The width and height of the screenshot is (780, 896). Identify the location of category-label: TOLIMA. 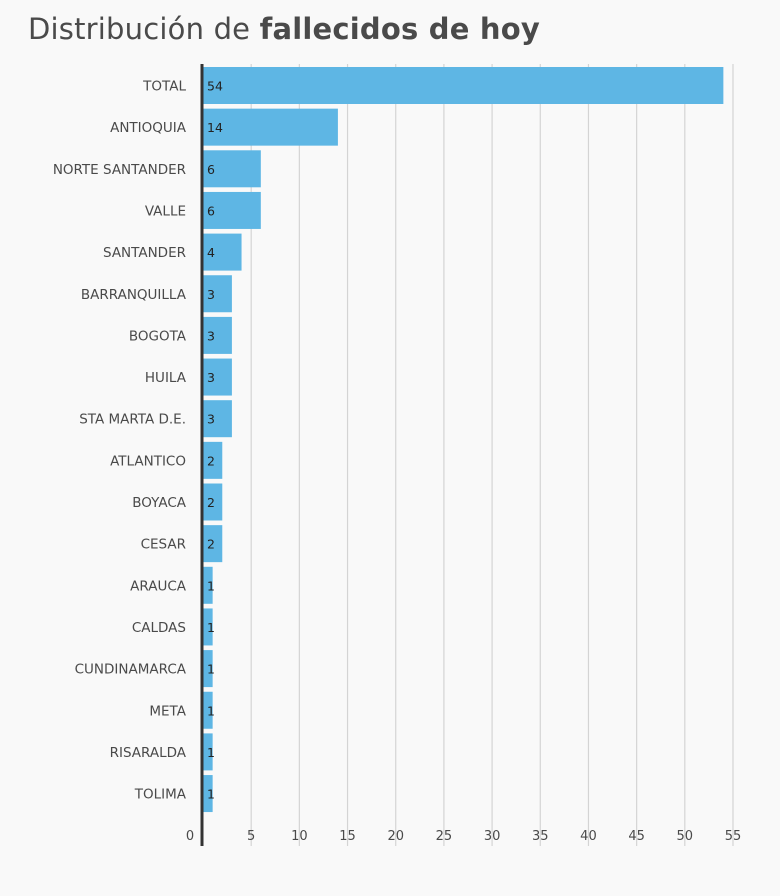
(160, 795).